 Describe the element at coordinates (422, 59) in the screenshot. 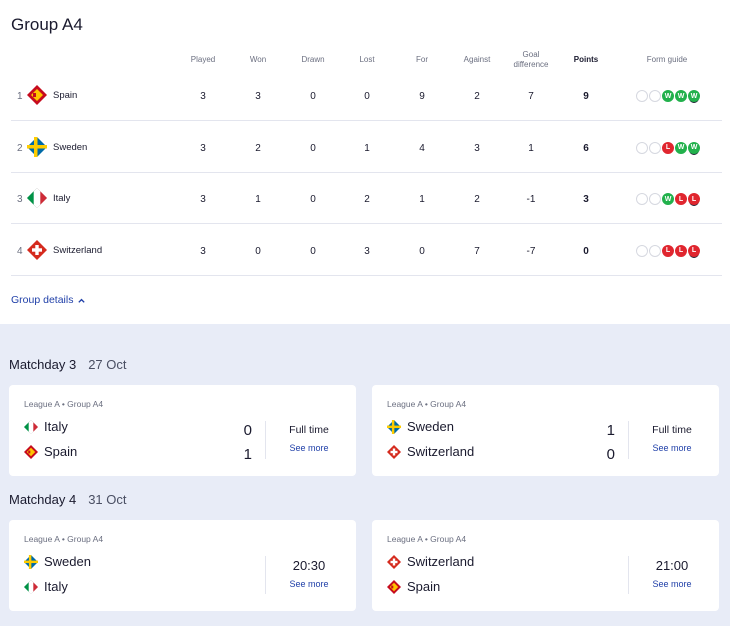

I see `header-for: For` at that location.